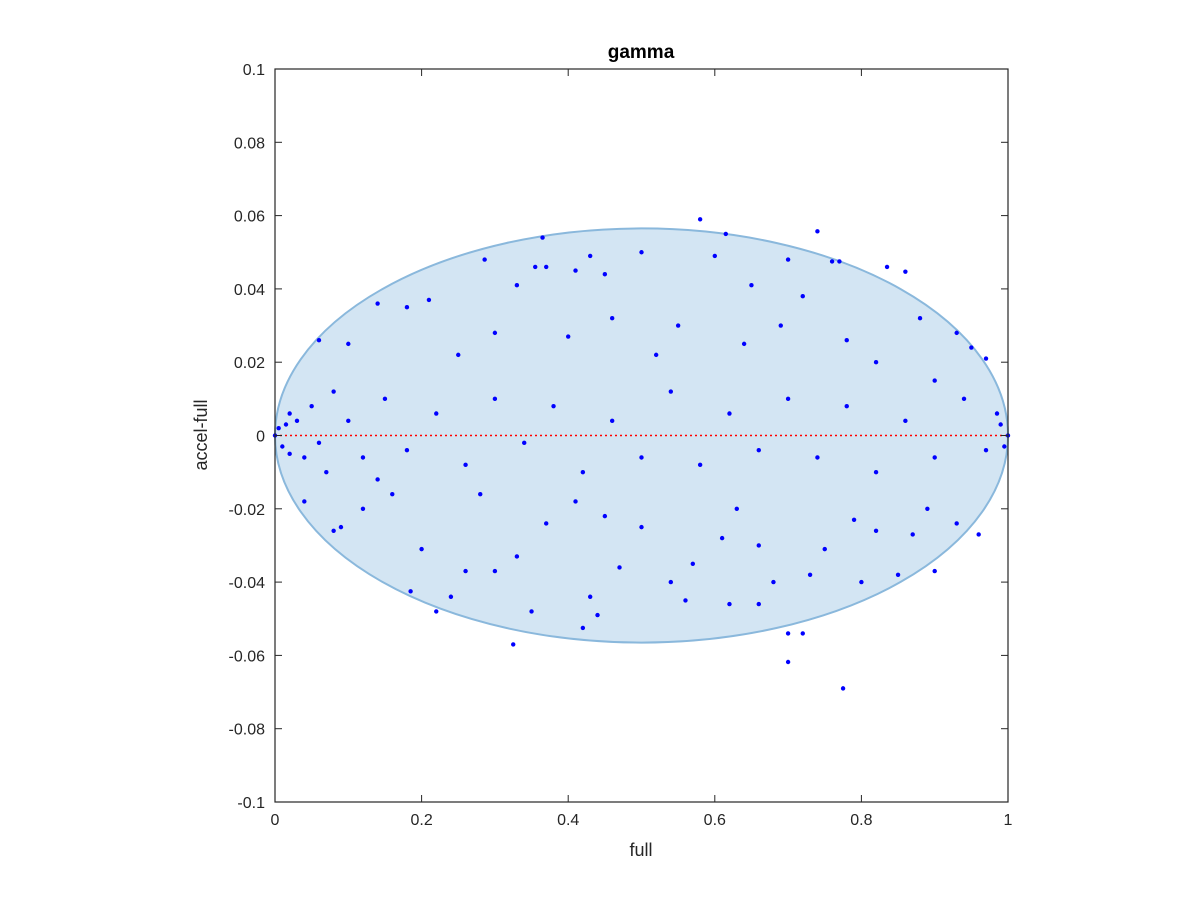 This screenshot has height=900, width=1200. What do you see at coordinates (247, 583) in the screenshot?
I see `y-tick-label: -0.04` at bounding box center [247, 583].